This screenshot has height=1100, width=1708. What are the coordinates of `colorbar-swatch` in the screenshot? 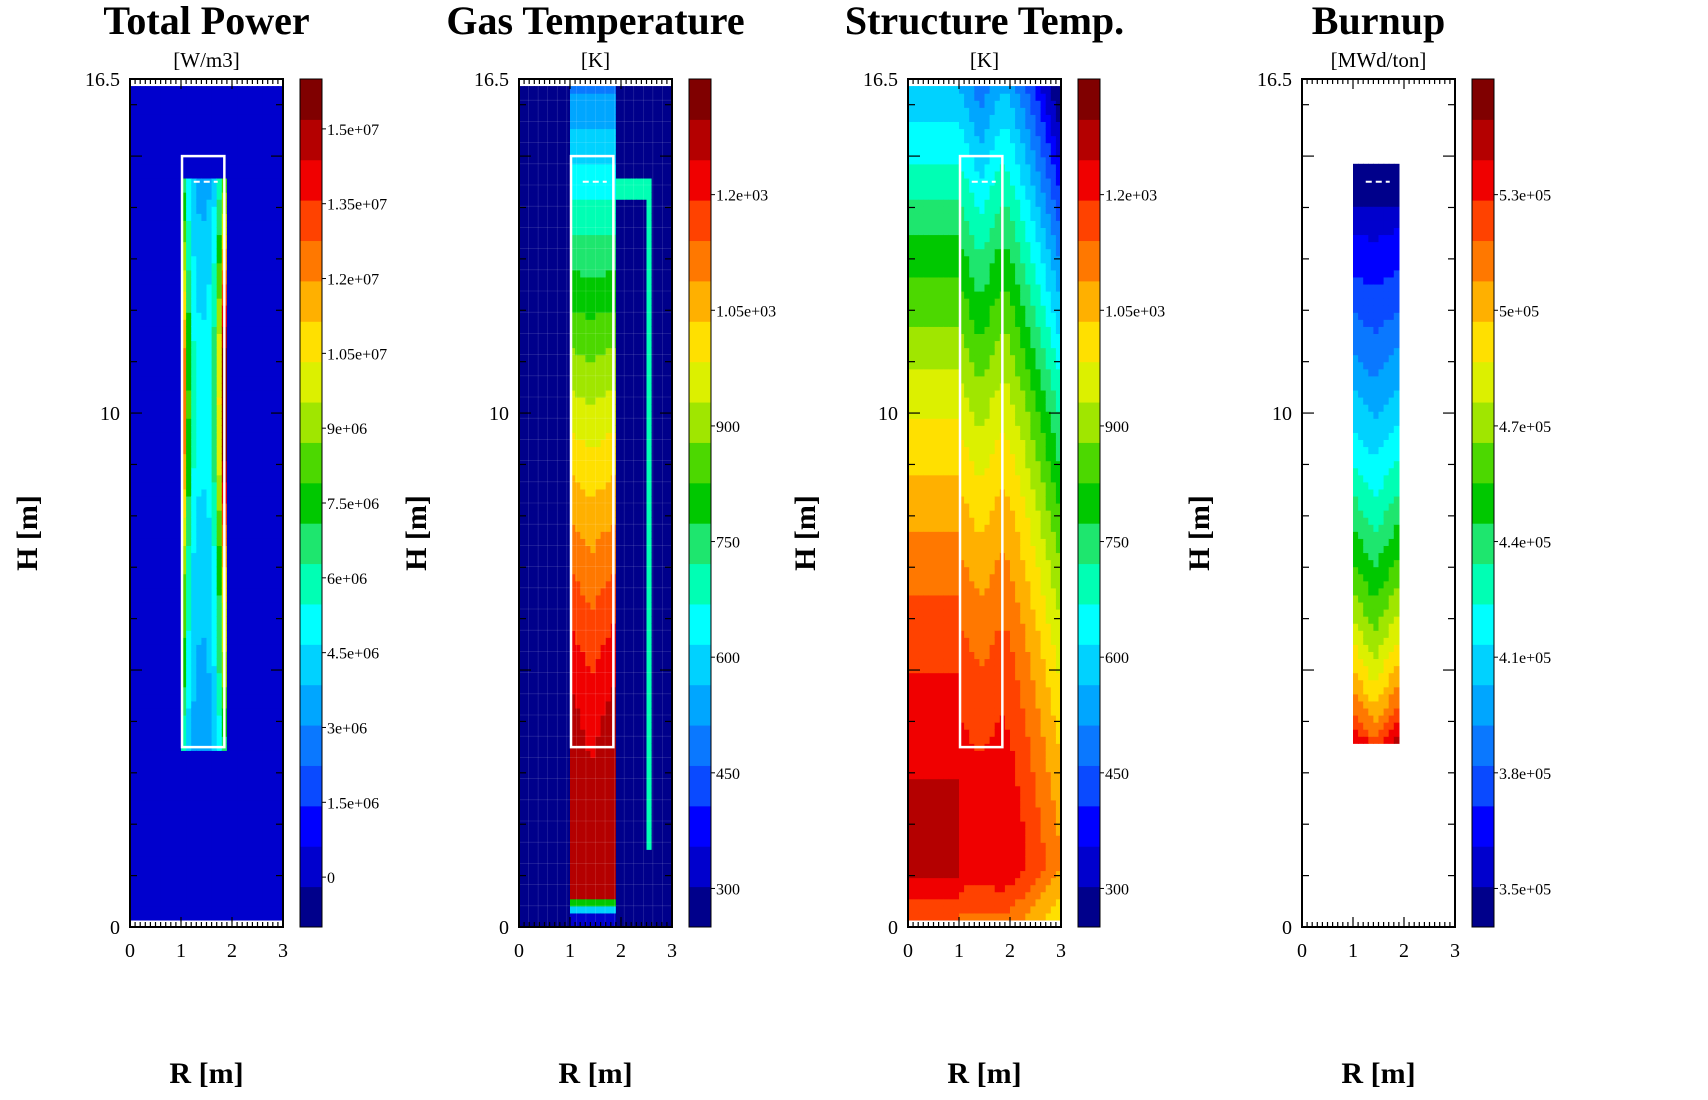 It's located at (311, 705).